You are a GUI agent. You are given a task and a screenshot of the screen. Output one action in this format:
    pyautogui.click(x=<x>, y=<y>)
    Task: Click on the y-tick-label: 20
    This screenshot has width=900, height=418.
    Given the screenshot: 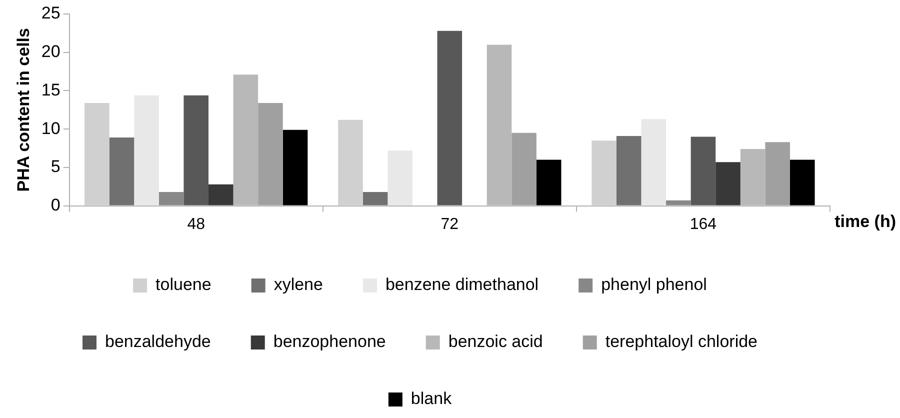 What is the action you would take?
    pyautogui.click(x=50, y=52)
    